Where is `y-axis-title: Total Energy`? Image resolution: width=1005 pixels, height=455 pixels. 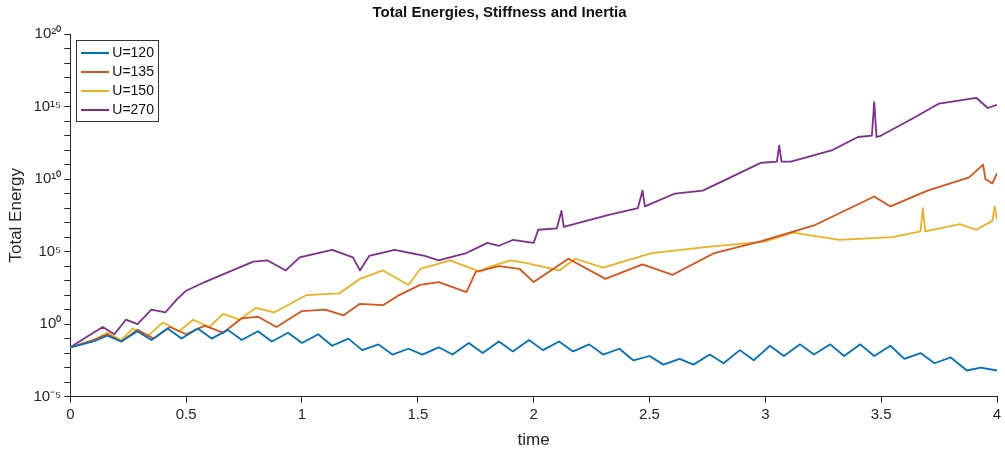 y-axis-title: Total Energy is located at coordinates (15, 215).